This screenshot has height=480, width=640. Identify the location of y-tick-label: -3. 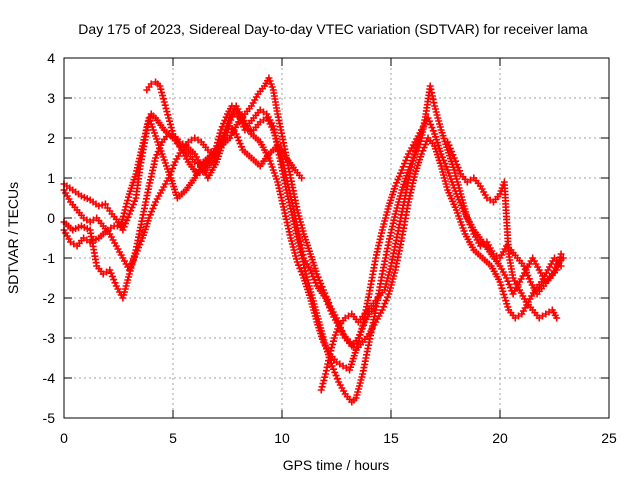
(49, 338).